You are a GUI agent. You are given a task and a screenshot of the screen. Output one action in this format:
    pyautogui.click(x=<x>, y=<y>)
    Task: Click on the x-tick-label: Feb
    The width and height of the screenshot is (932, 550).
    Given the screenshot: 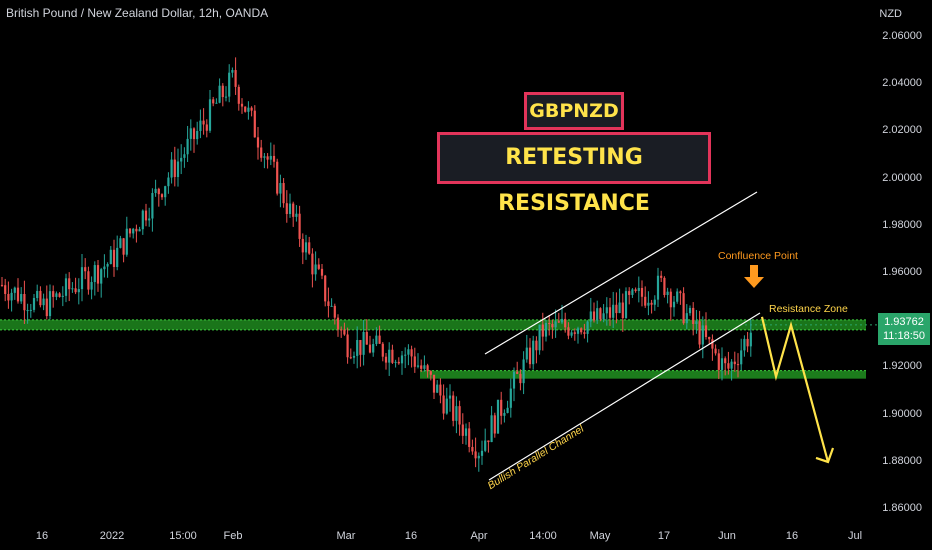 What is the action you would take?
    pyautogui.click(x=233, y=536)
    